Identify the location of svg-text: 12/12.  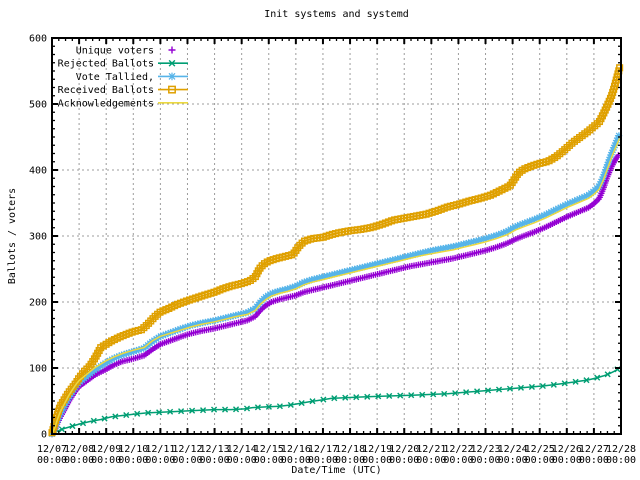
(187, 449).